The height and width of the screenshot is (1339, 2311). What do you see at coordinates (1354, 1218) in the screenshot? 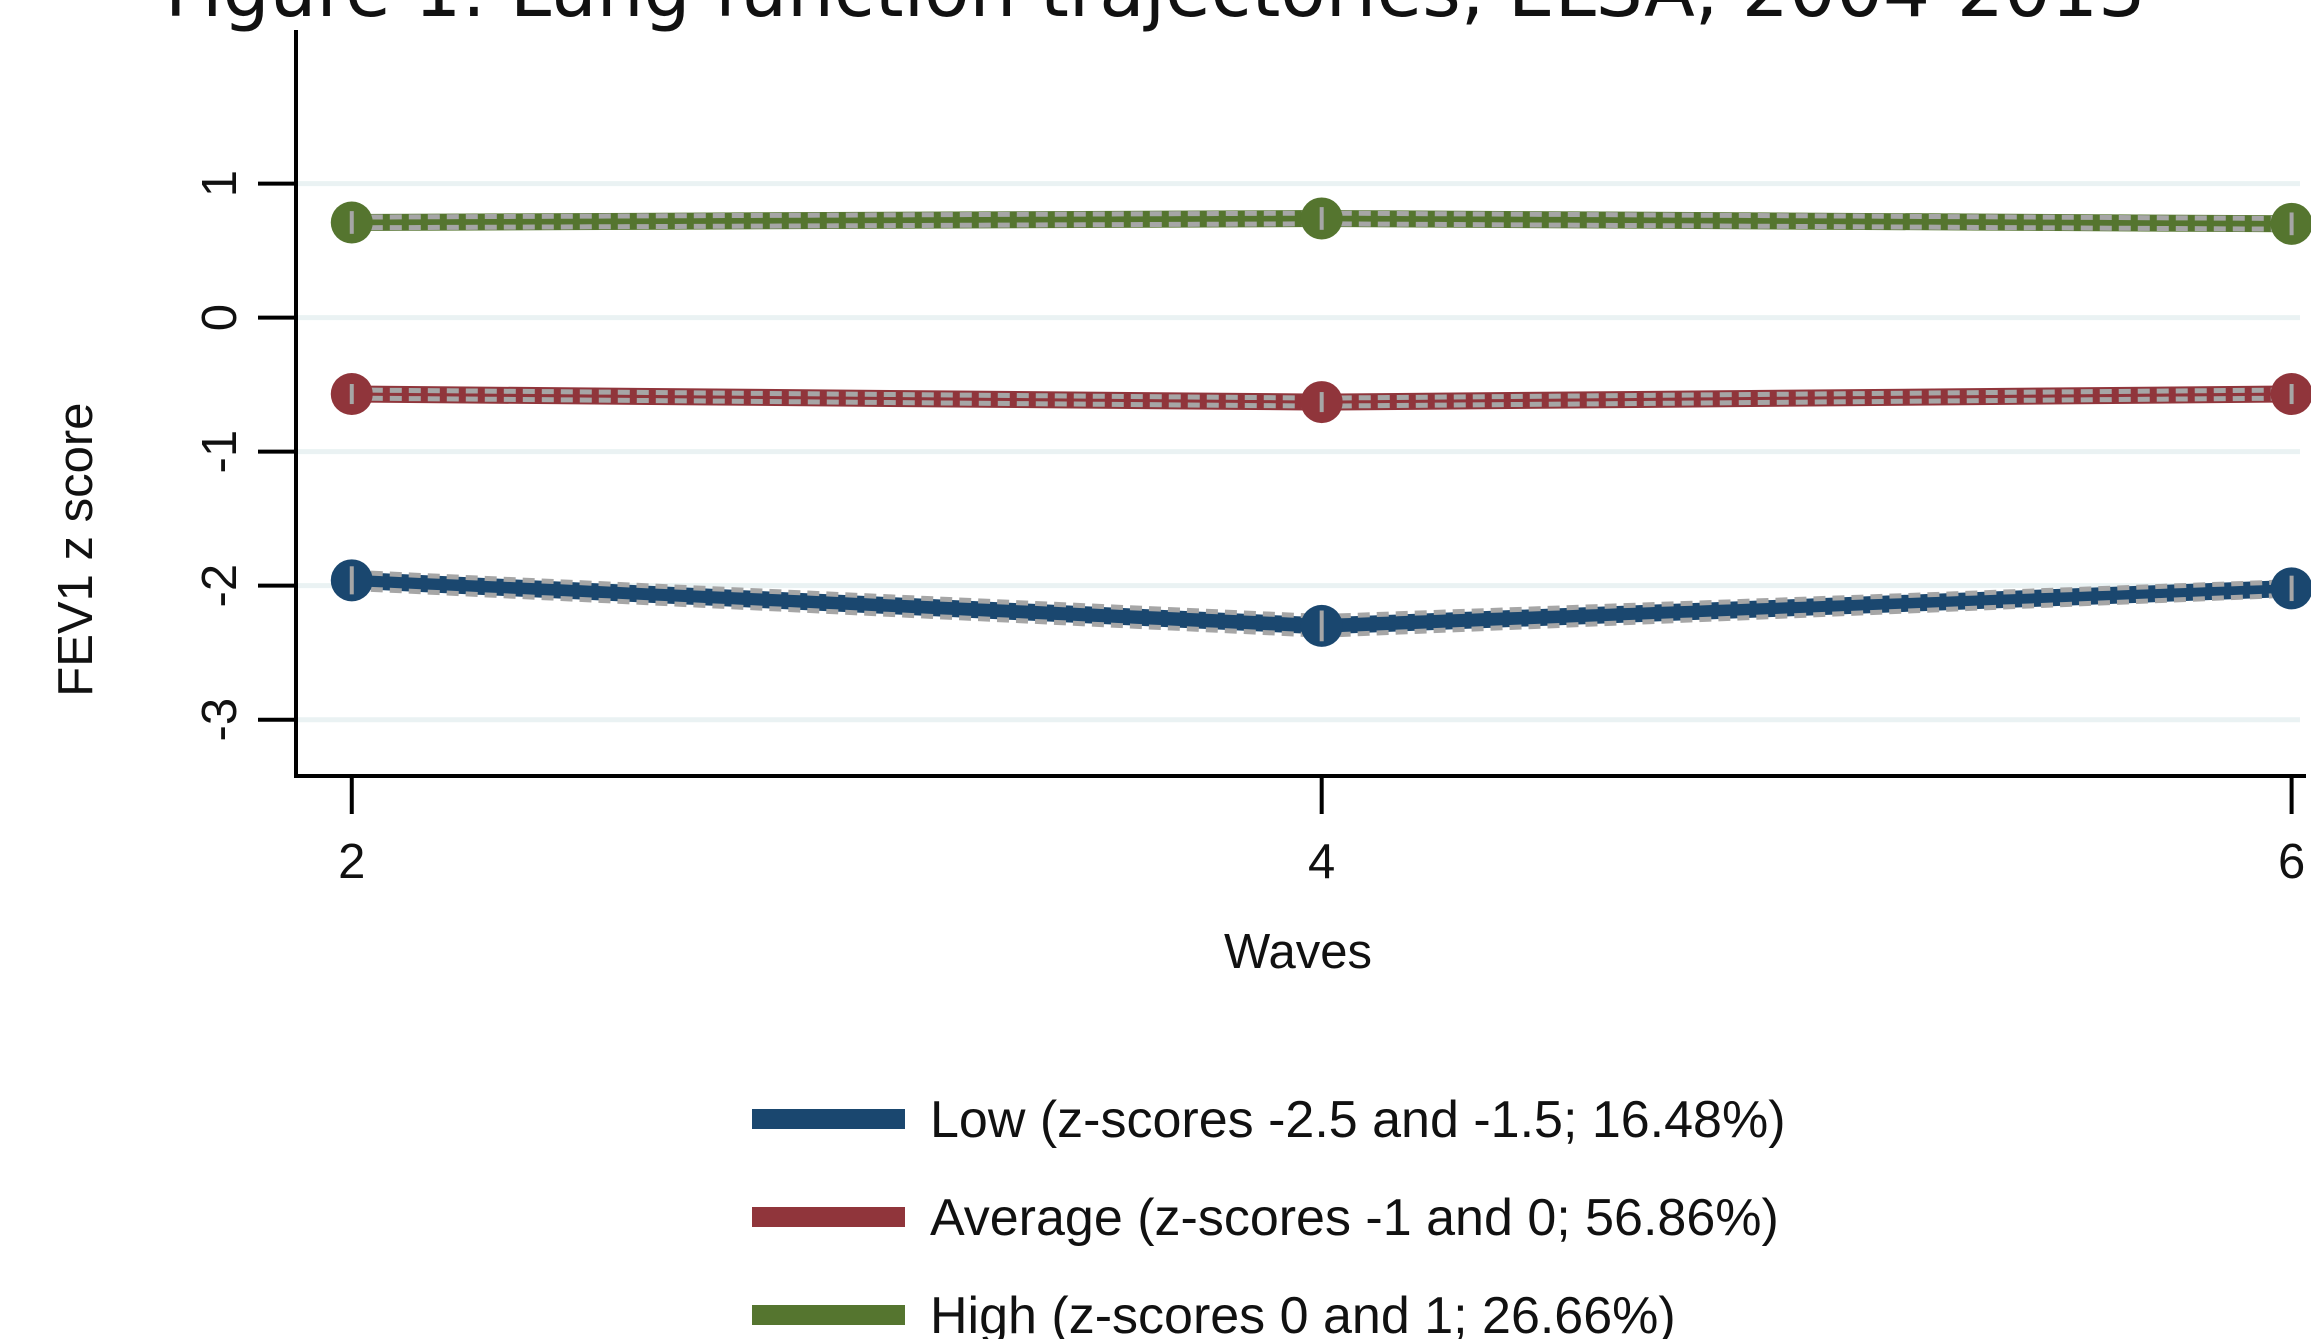
I see `legend-label-1: Average (z-scores -1 and 0; 56.86%)` at bounding box center [1354, 1218].